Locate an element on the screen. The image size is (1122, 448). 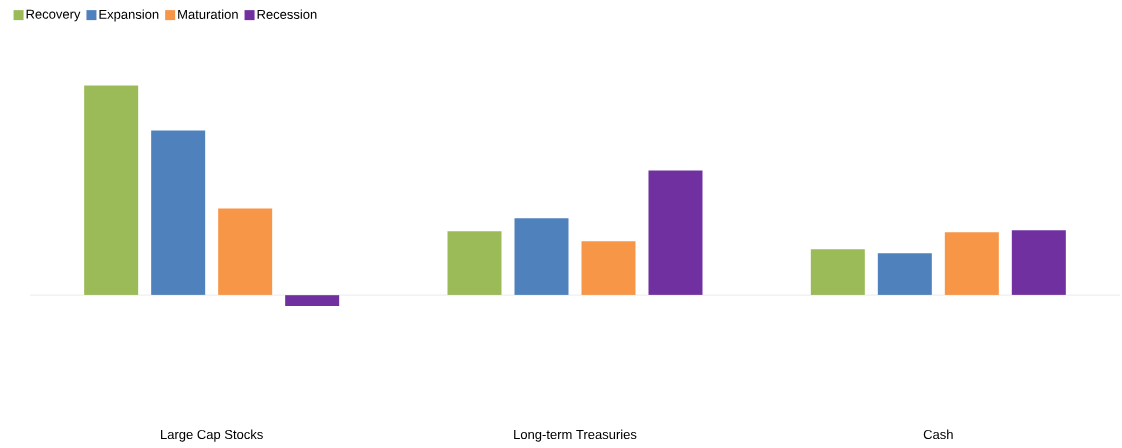
x-tick-label: Long-term Treasuries is located at coordinates (575, 435).